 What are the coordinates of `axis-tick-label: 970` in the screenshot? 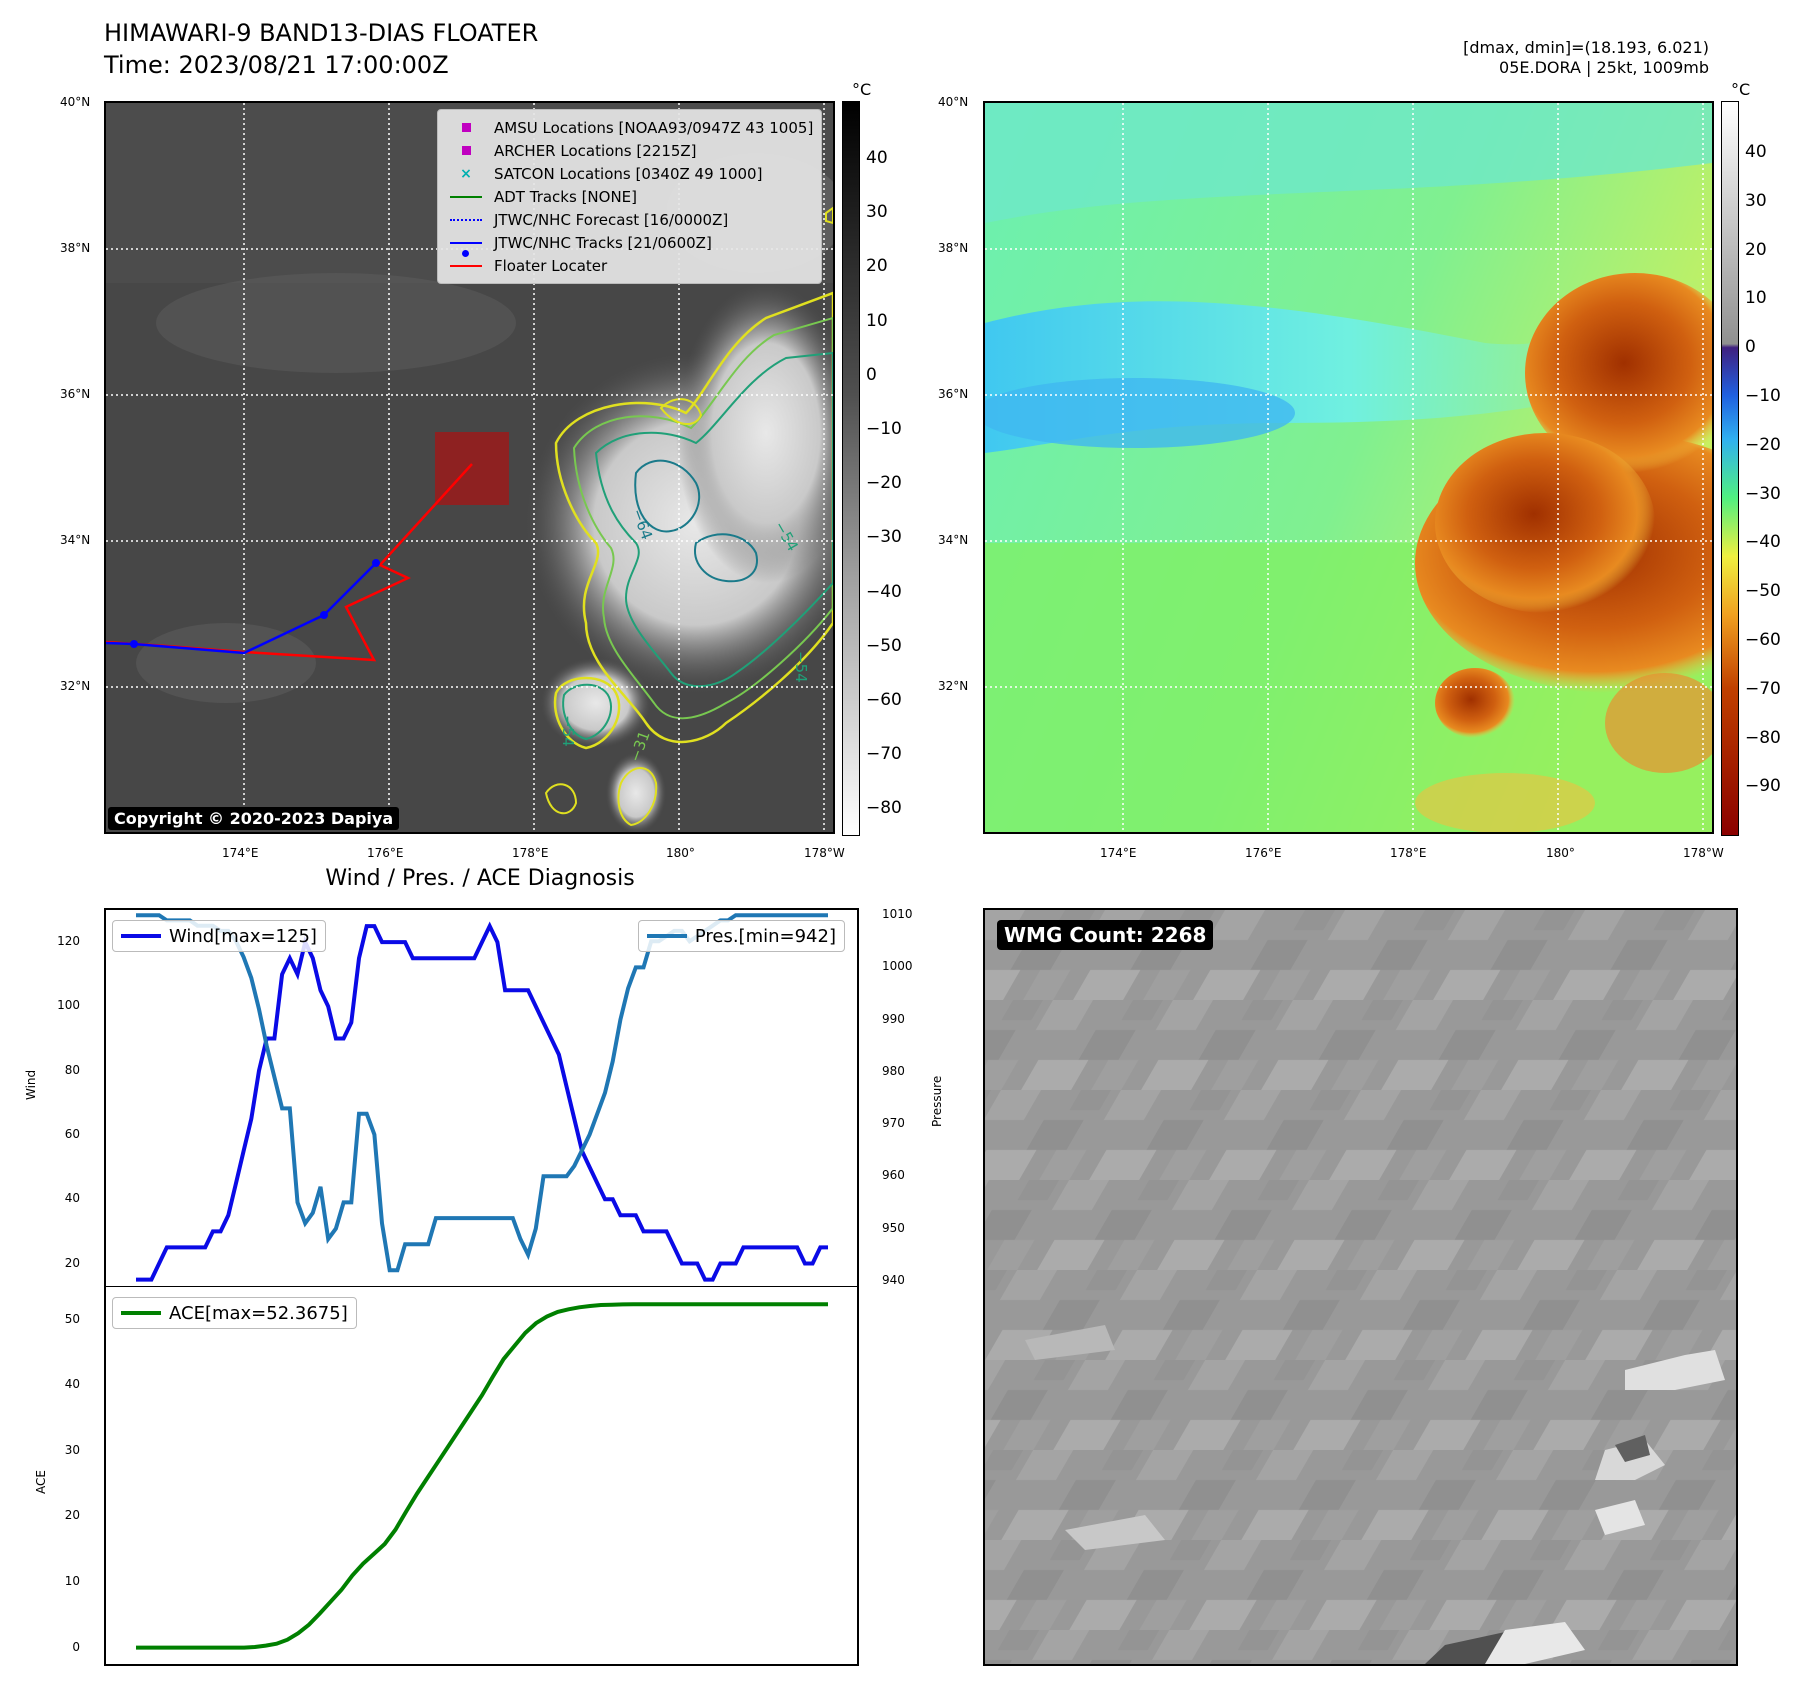 It's located at (893, 1123).